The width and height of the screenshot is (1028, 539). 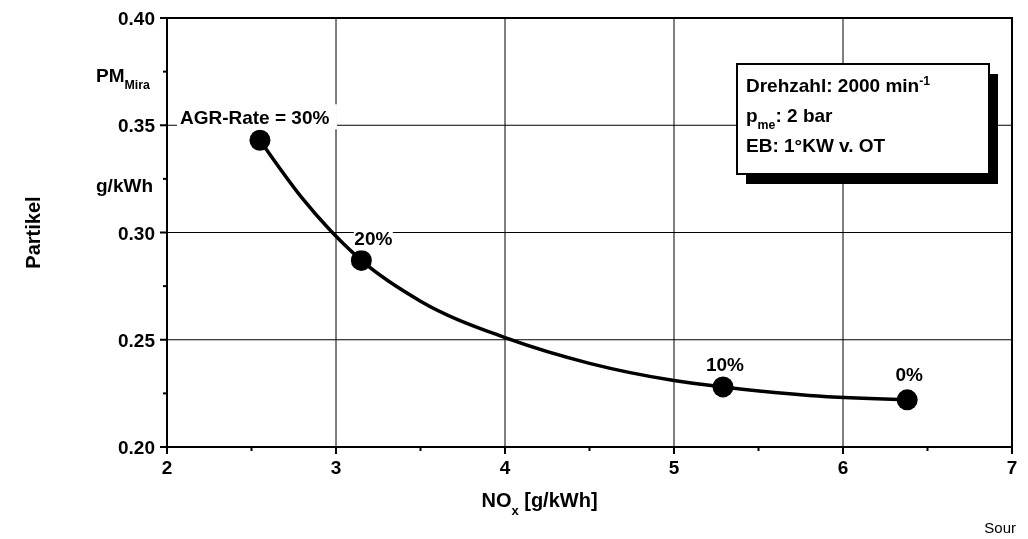 I want to click on x-tick-label: 2, so click(x=167, y=467).